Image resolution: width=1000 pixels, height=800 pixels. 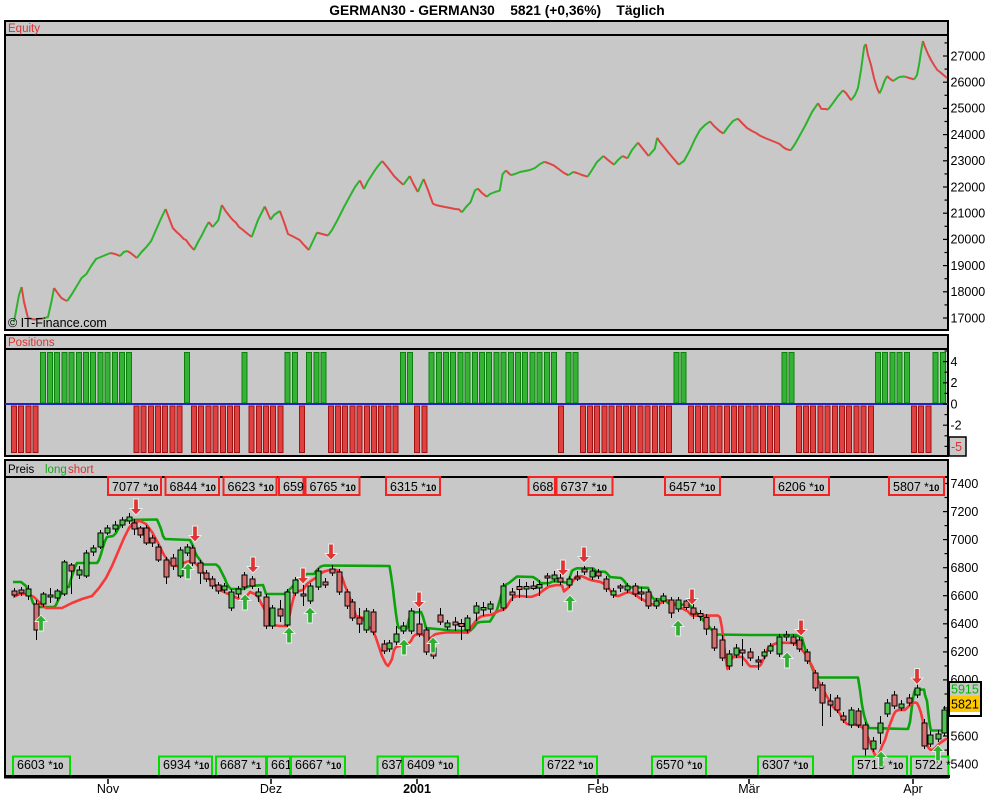 What do you see at coordinates (968, 56) in the screenshot?
I see `svg-text: 27000` at bounding box center [968, 56].